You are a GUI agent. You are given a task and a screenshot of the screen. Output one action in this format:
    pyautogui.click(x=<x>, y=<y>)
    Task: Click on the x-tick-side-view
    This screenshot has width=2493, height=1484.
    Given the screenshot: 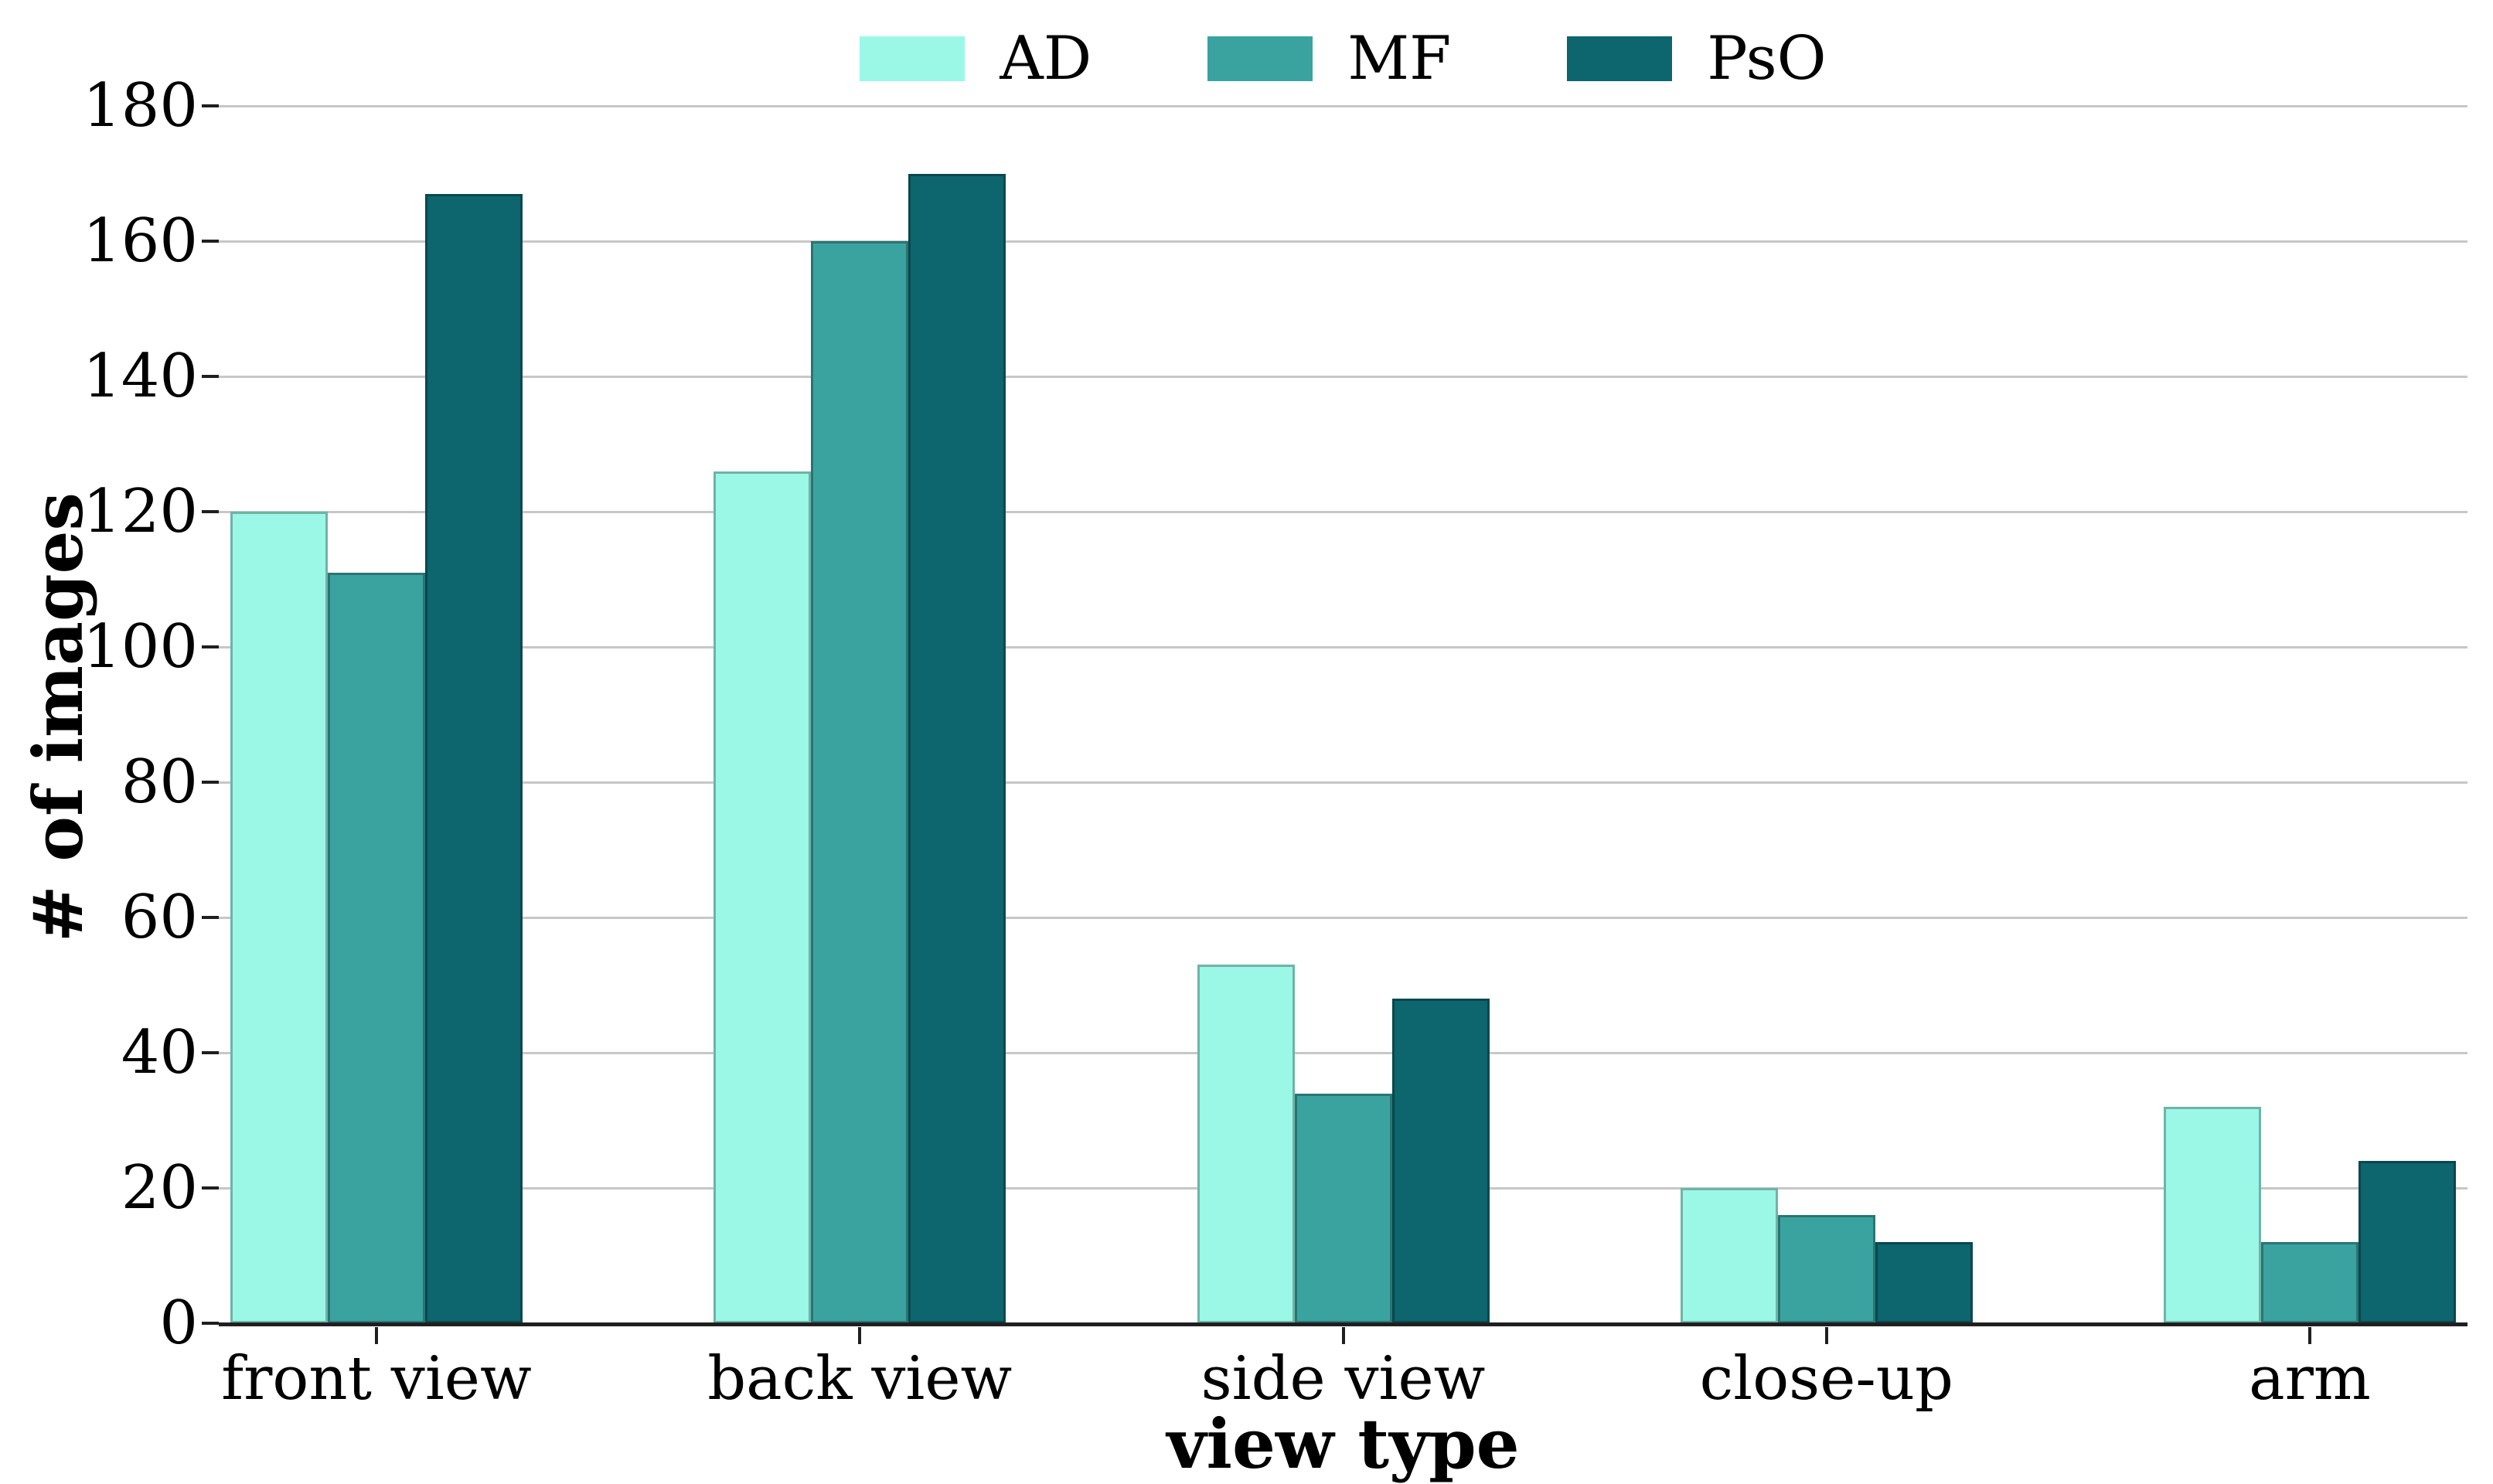 What is the action you would take?
    pyautogui.click(x=1343, y=1335)
    